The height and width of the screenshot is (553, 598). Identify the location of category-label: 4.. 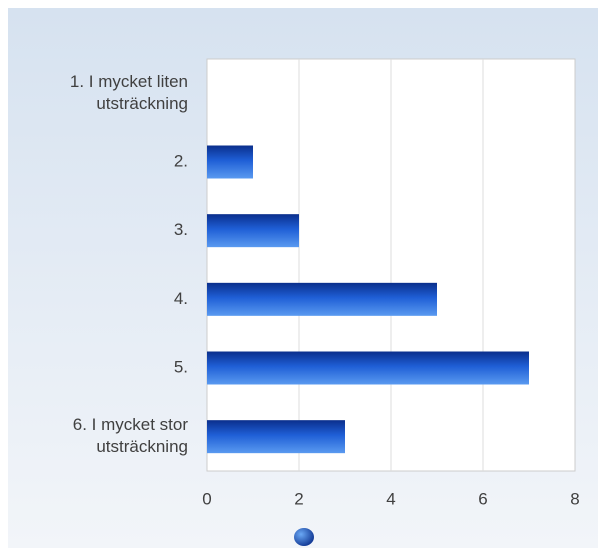
(181, 298).